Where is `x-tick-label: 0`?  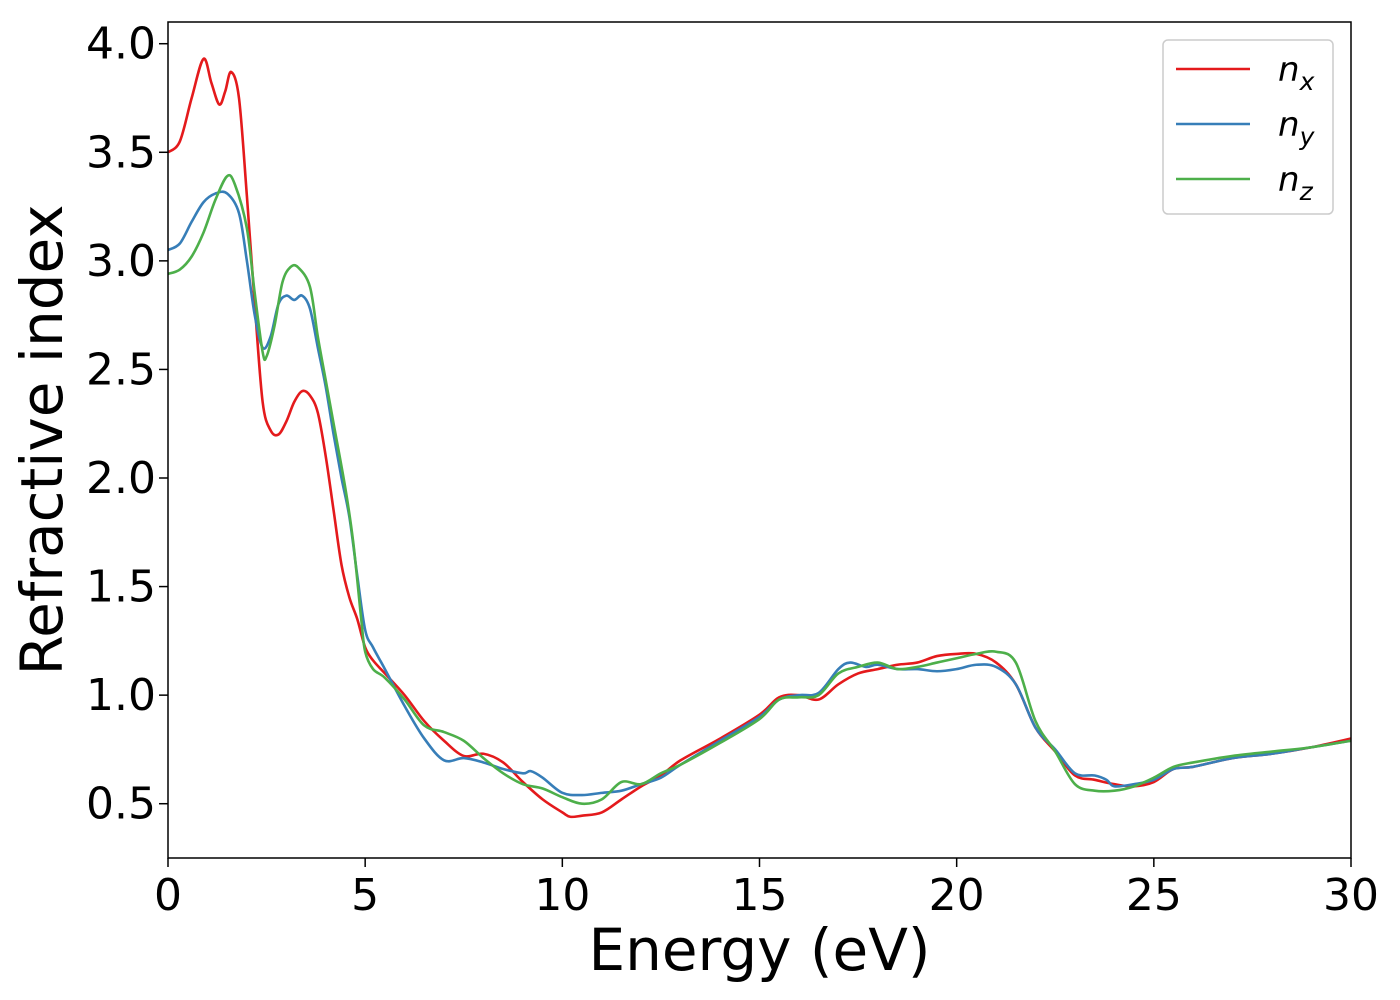 x-tick-label: 0 is located at coordinates (168, 895).